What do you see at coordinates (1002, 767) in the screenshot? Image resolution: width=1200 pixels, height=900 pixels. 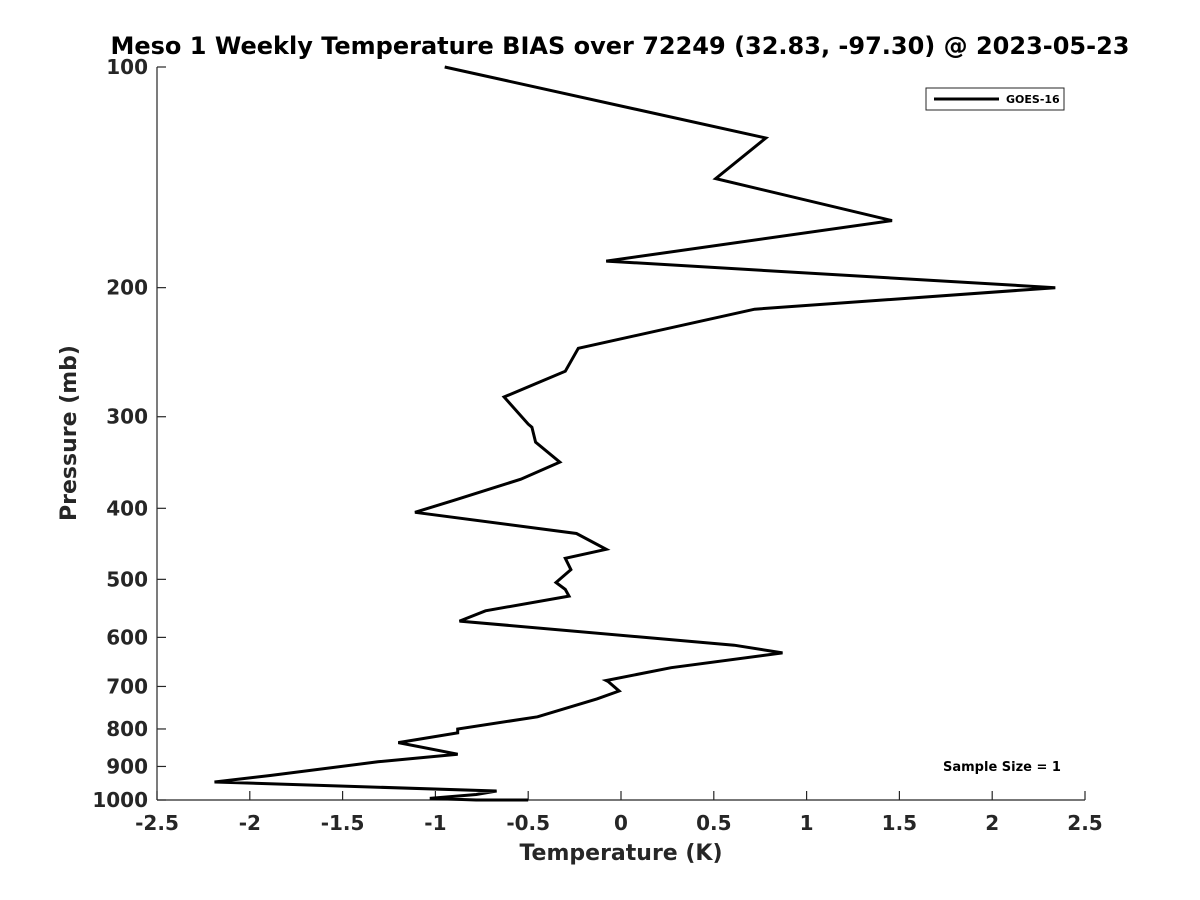 I see `sample-size-annotation: Sample Size = 1` at bounding box center [1002, 767].